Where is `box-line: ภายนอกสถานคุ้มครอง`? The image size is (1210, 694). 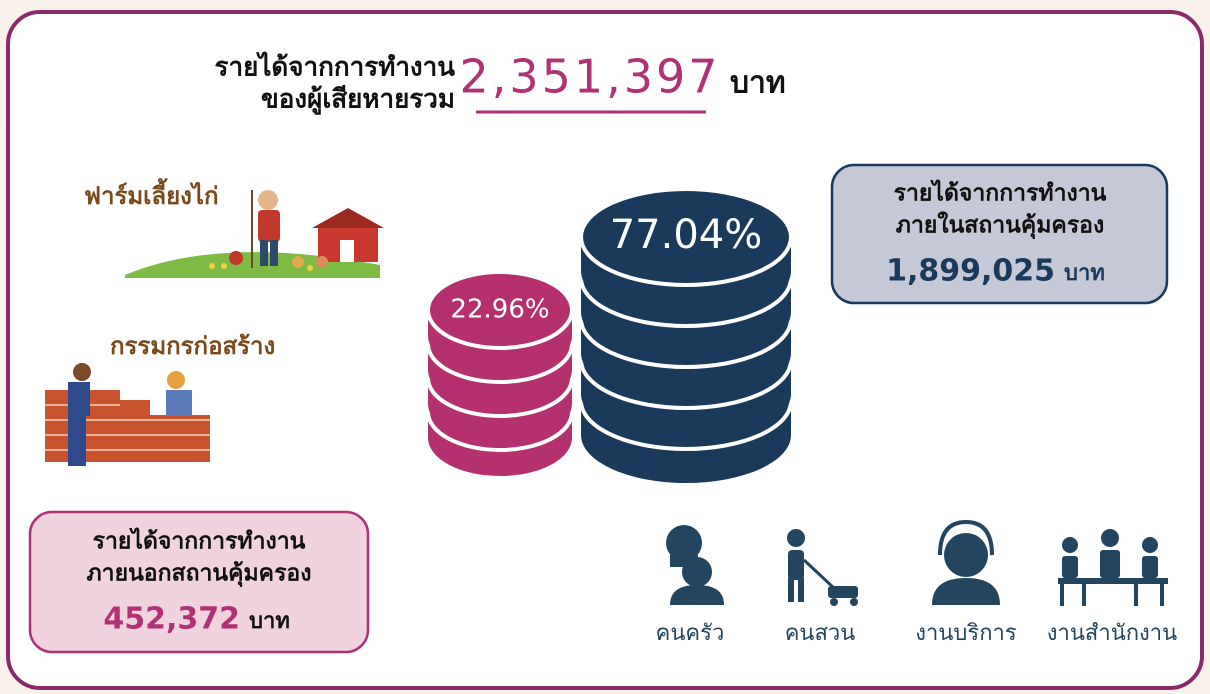
box-line: ภายนอกสถานคุ้มครอง is located at coordinates (199, 574).